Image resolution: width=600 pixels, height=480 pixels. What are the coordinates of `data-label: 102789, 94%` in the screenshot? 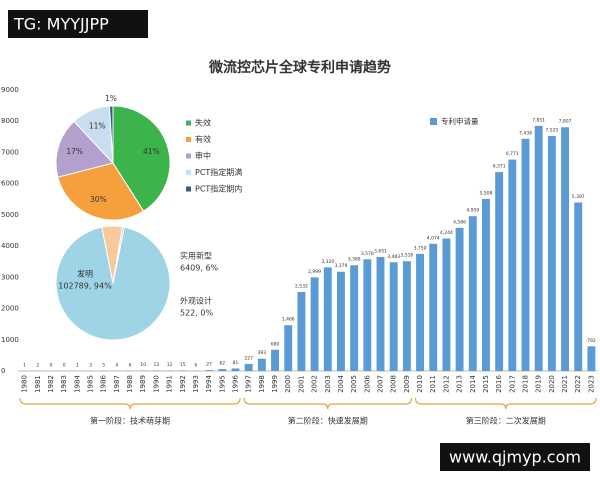 It's located at (85, 286).